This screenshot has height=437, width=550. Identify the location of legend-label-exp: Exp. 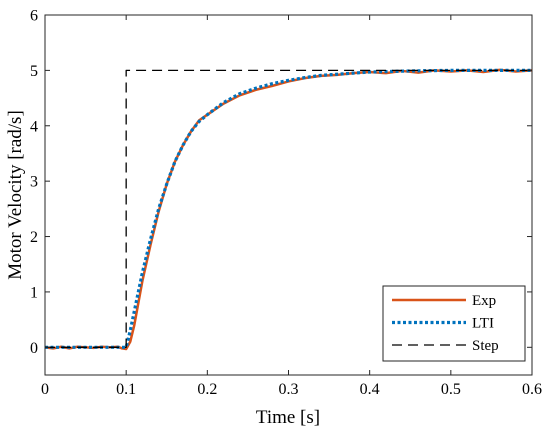
(484, 301).